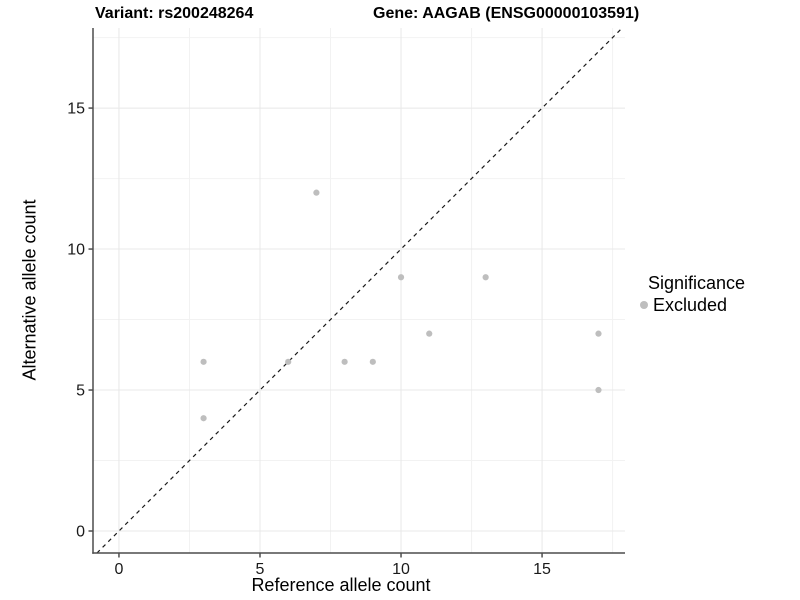 The height and width of the screenshot is (600, 800). Describe the element at coordinates (118, 569) in the screenshot. I see `x-tick-label: 0` at that location.